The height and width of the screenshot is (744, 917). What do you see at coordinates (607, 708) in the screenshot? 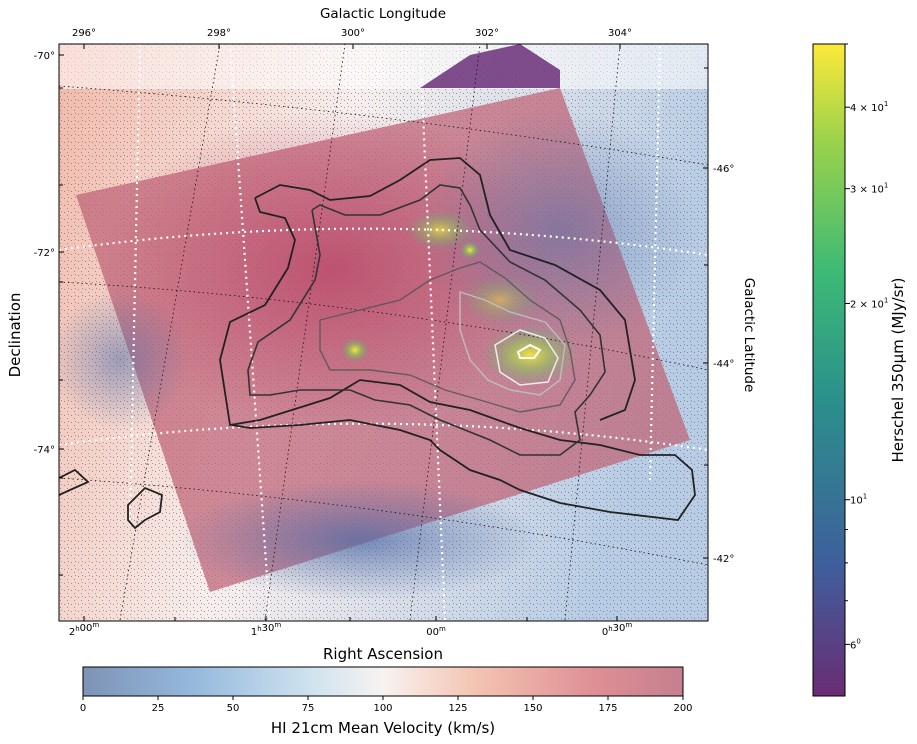
I see `velocity-colorbar-tick-label: 175` at bounding box center [607, 708].